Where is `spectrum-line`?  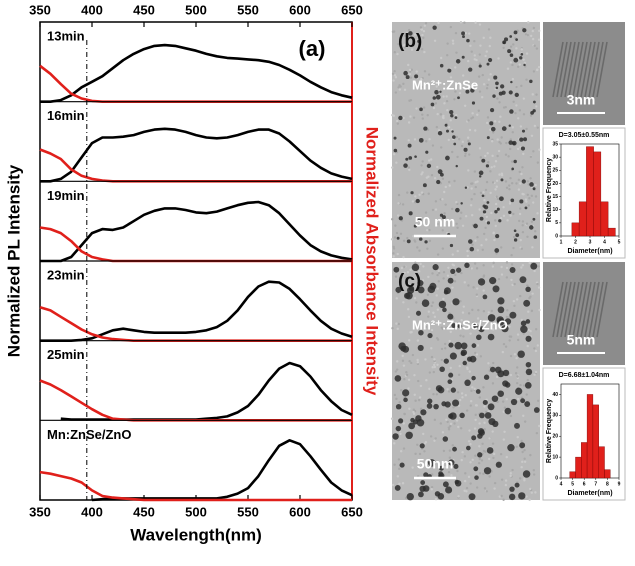 spectrum-line is located at coordinates (196, 311).